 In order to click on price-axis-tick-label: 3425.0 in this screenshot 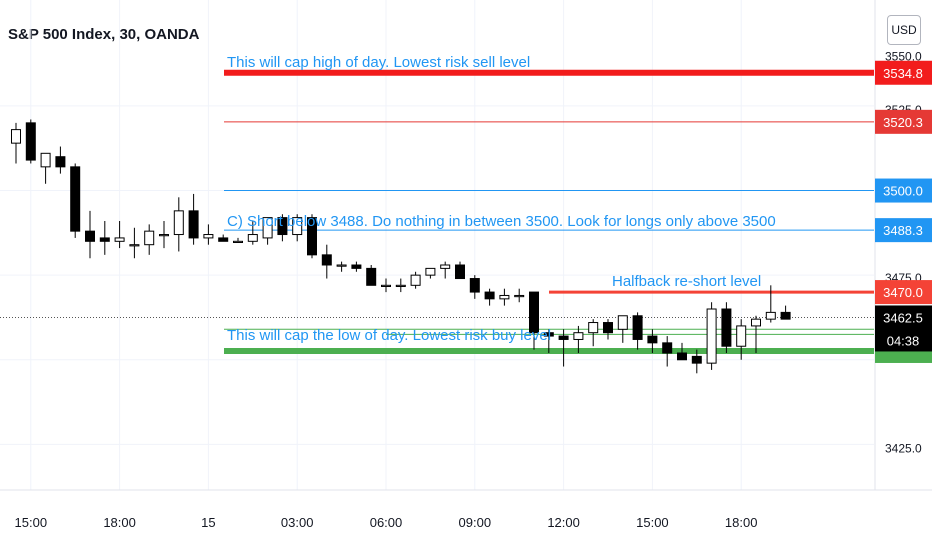, I will do `click(903, 448)`.